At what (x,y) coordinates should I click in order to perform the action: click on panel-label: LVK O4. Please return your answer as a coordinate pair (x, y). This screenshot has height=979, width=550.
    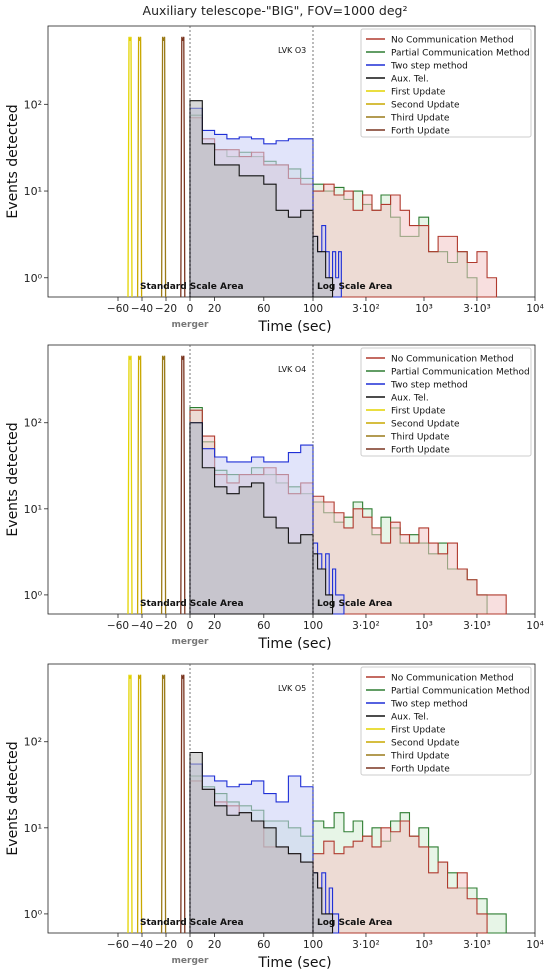
    Looking at the image, I should click on (292, 369).